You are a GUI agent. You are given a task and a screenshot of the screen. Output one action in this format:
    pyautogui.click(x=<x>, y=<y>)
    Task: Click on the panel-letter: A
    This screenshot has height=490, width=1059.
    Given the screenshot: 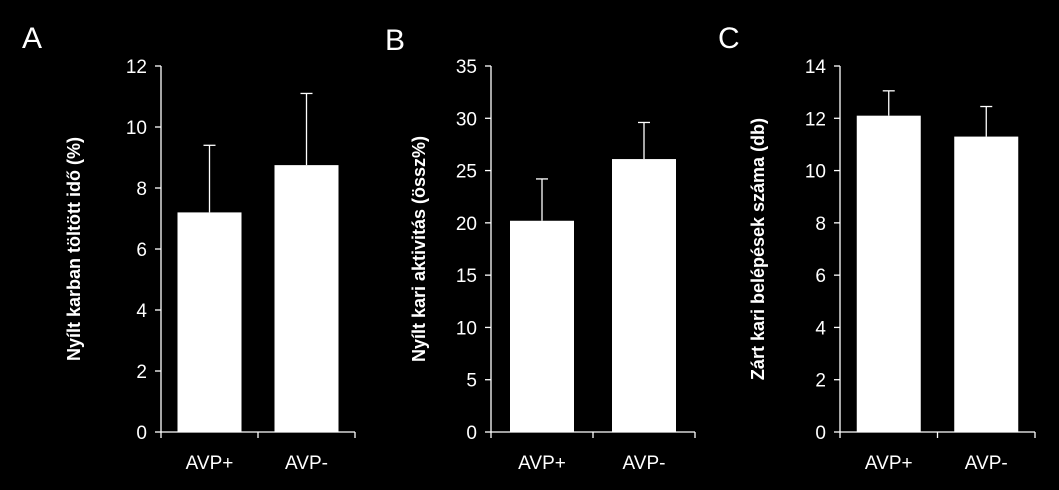 What is the action you would take?
    pyautogui.click(x=32, y=38)
    